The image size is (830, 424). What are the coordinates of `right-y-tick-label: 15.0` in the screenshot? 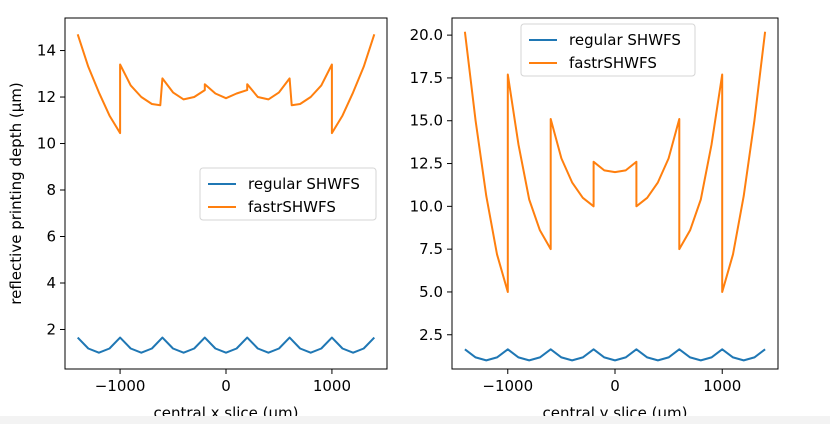 It's located at (426, 121).